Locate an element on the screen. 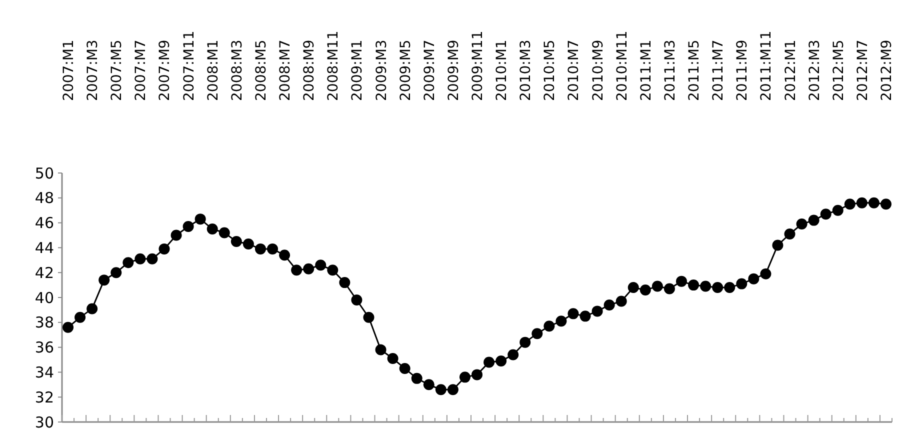 Image resolution: width=904 pixels, height=431 pixels. x-tick-label: 2007:M5 is located at coordinates (117, 70).